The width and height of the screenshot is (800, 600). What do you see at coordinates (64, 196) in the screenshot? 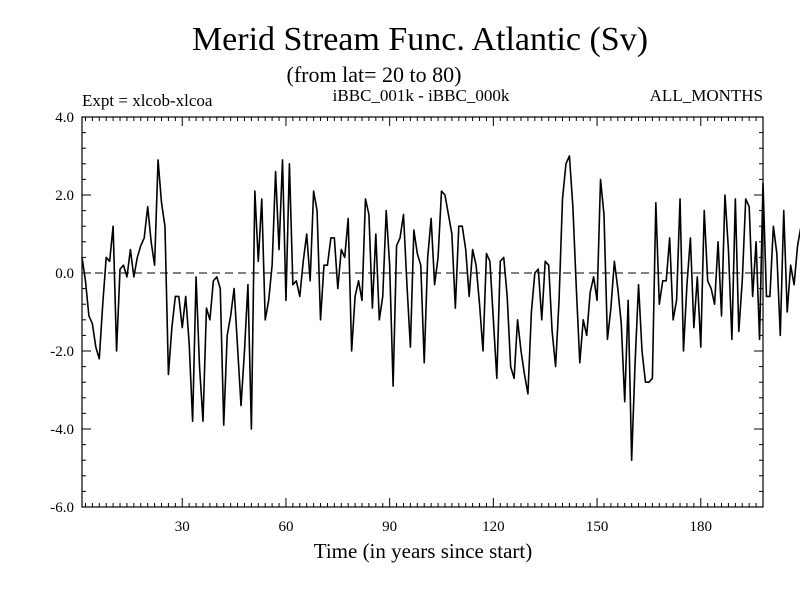
I see `y-tick-label: 2.0` at bounding box center [64, 196].